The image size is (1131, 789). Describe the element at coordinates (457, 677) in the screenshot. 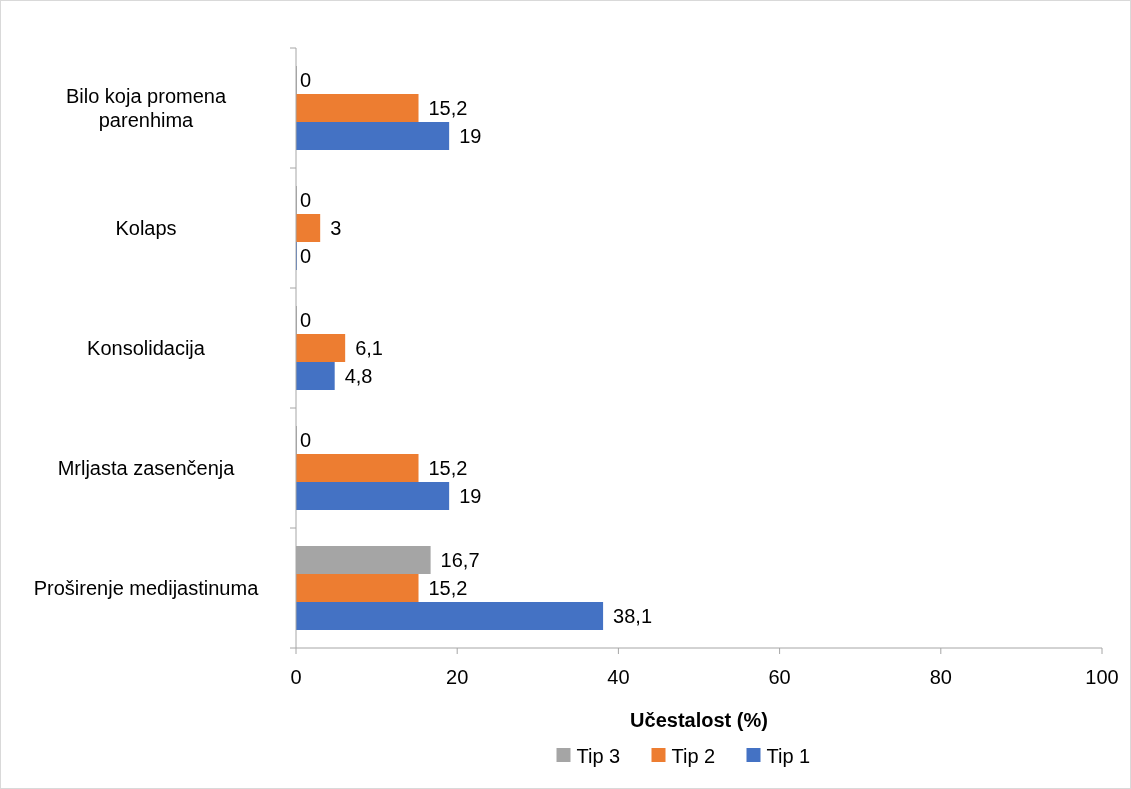

I see `x-tick-label: 20` at that location.